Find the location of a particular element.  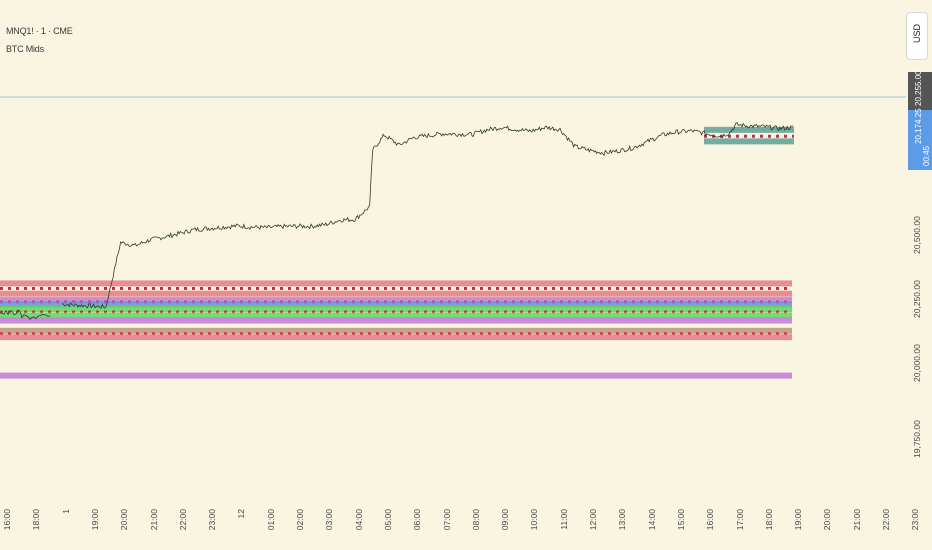

price-tick-label: 20,500.00 is located at coordinates (917, 235).